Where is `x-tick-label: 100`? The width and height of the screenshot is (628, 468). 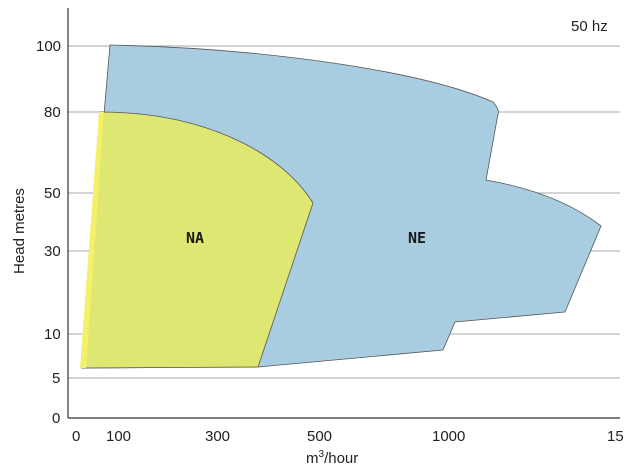 x-tick-label: 100 is located at coordinates (118, 436).